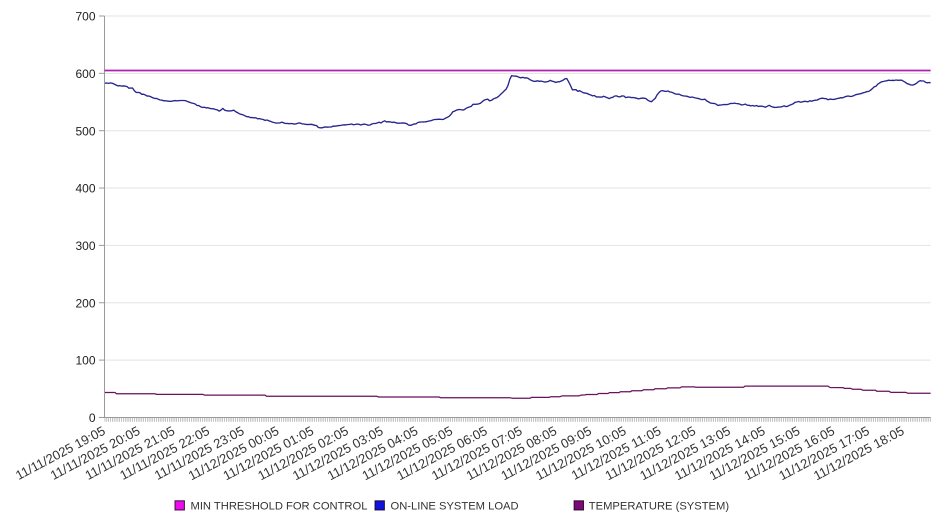 The image size is (946, 526). Describe the element at coordinates (85, 17) in the screenshot. I see `svg-text: 700` at that location.